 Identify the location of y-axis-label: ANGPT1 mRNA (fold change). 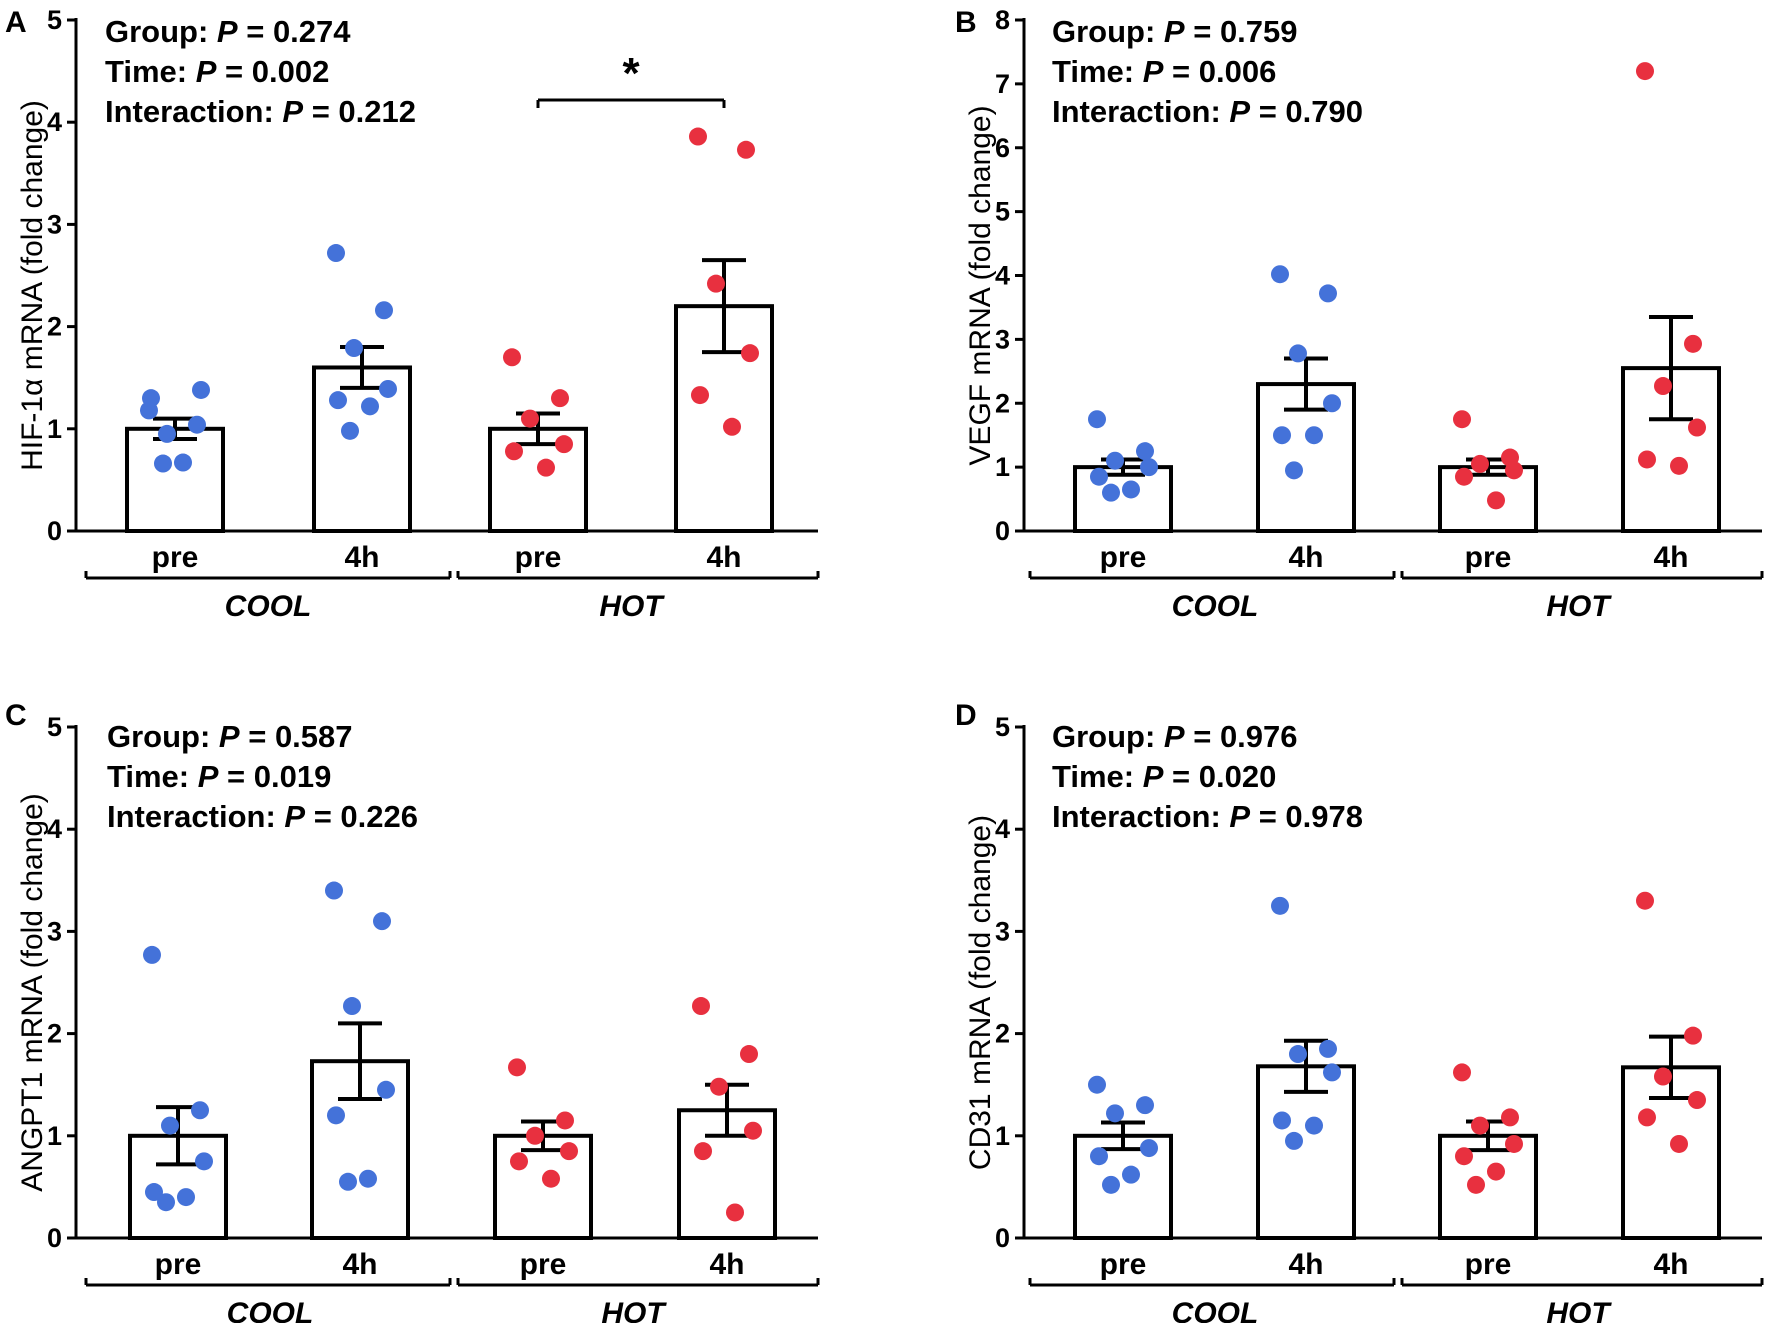
(32, 992).